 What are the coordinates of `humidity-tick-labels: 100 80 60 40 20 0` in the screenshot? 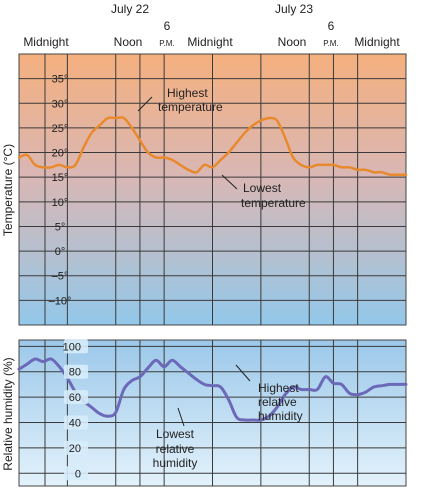 It's located at (75, 410).